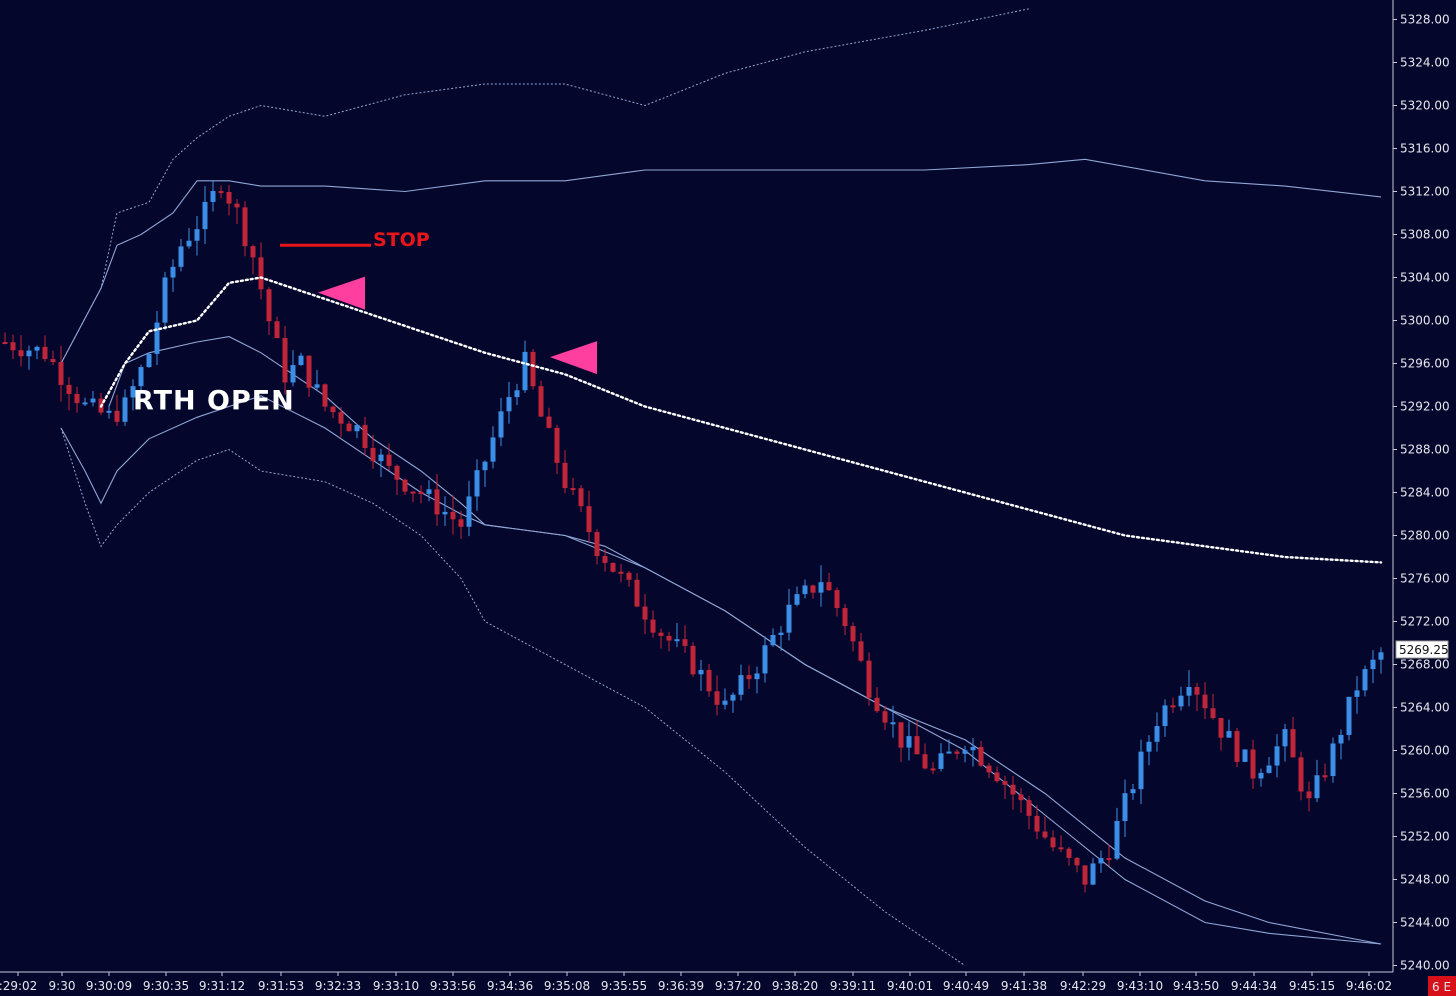  What do you see at coordinates (1425, 794) in the screenshot?
I see `y-tick-label: 5256.00` at bounding box center [1425, 794].